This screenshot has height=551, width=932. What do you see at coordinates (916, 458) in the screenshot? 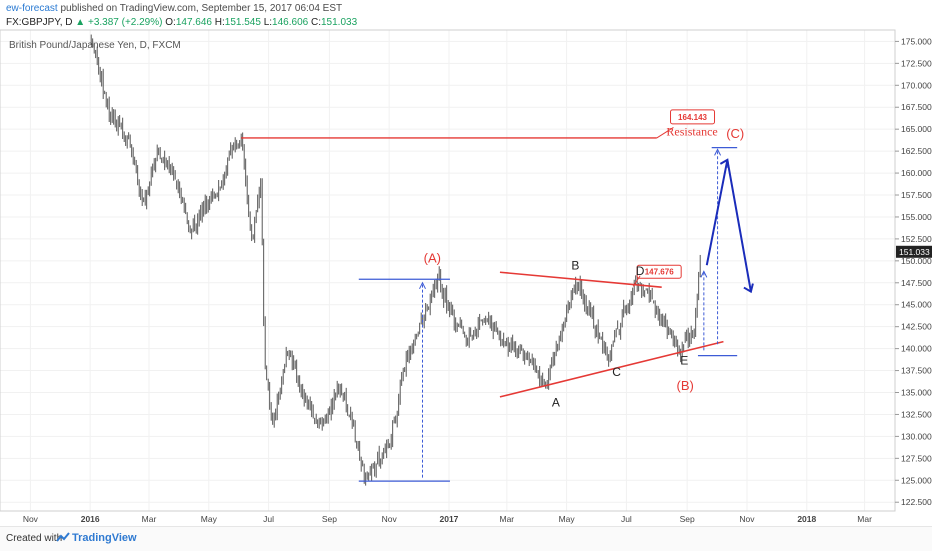
I see `y-tick-label: 127.500` at bounding box center [916, 458].